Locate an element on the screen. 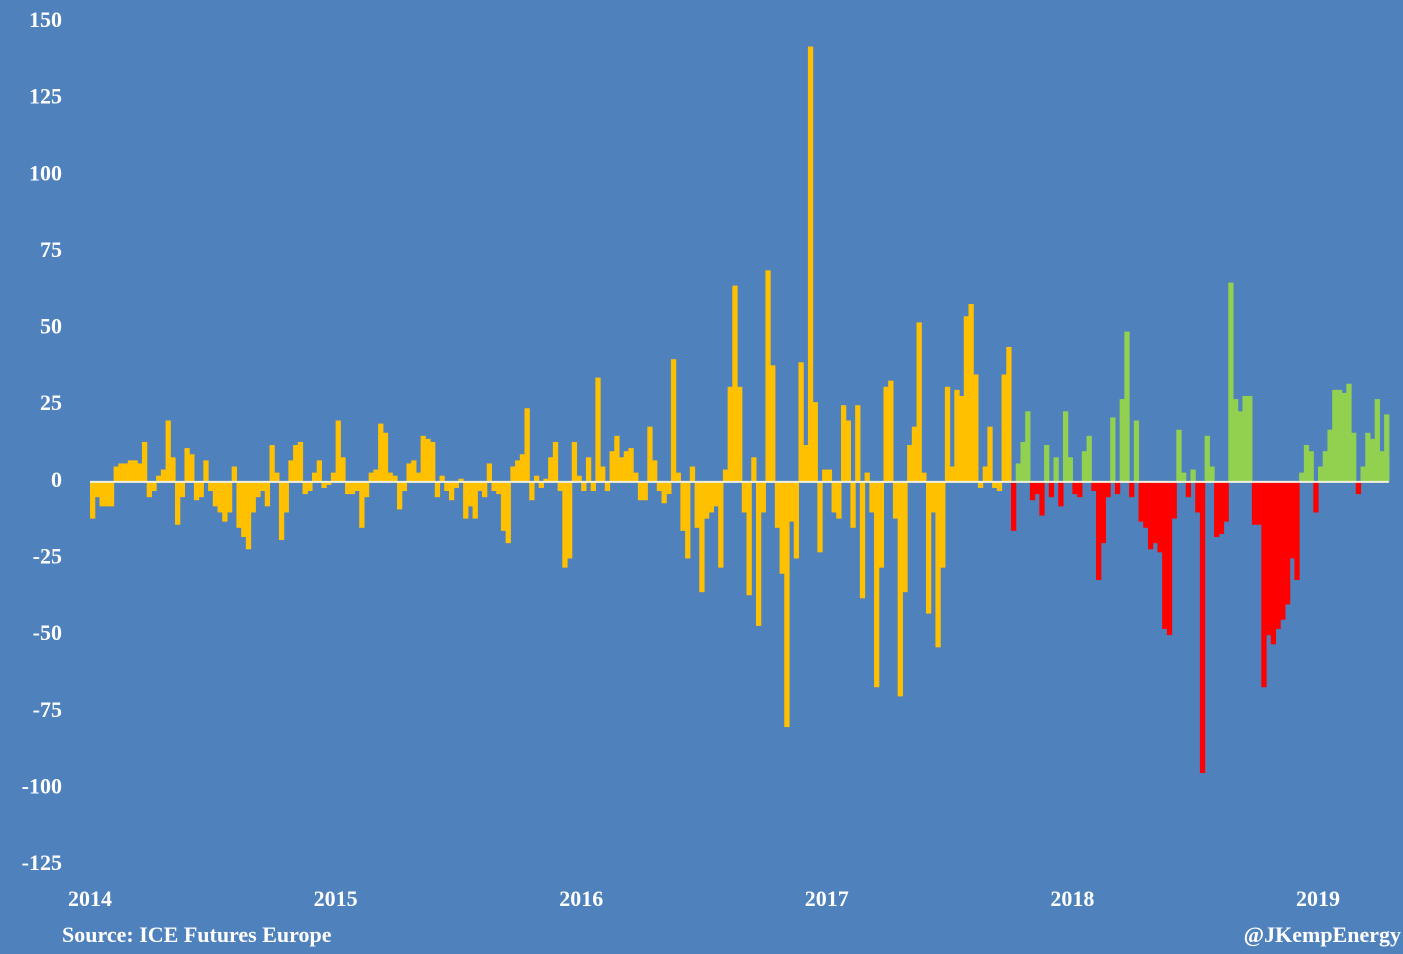 The width and height of the screenshot is (1403, 954). y-tick-label: -100 is located at coordinates (42, 785).